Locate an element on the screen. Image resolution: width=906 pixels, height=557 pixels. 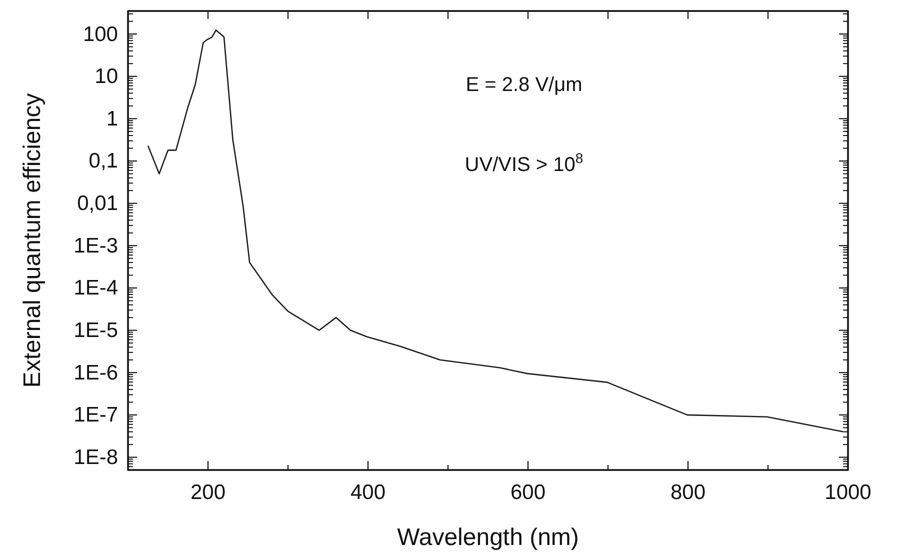
y-tick-label: 0,1 is located at coordinates (103, 161).